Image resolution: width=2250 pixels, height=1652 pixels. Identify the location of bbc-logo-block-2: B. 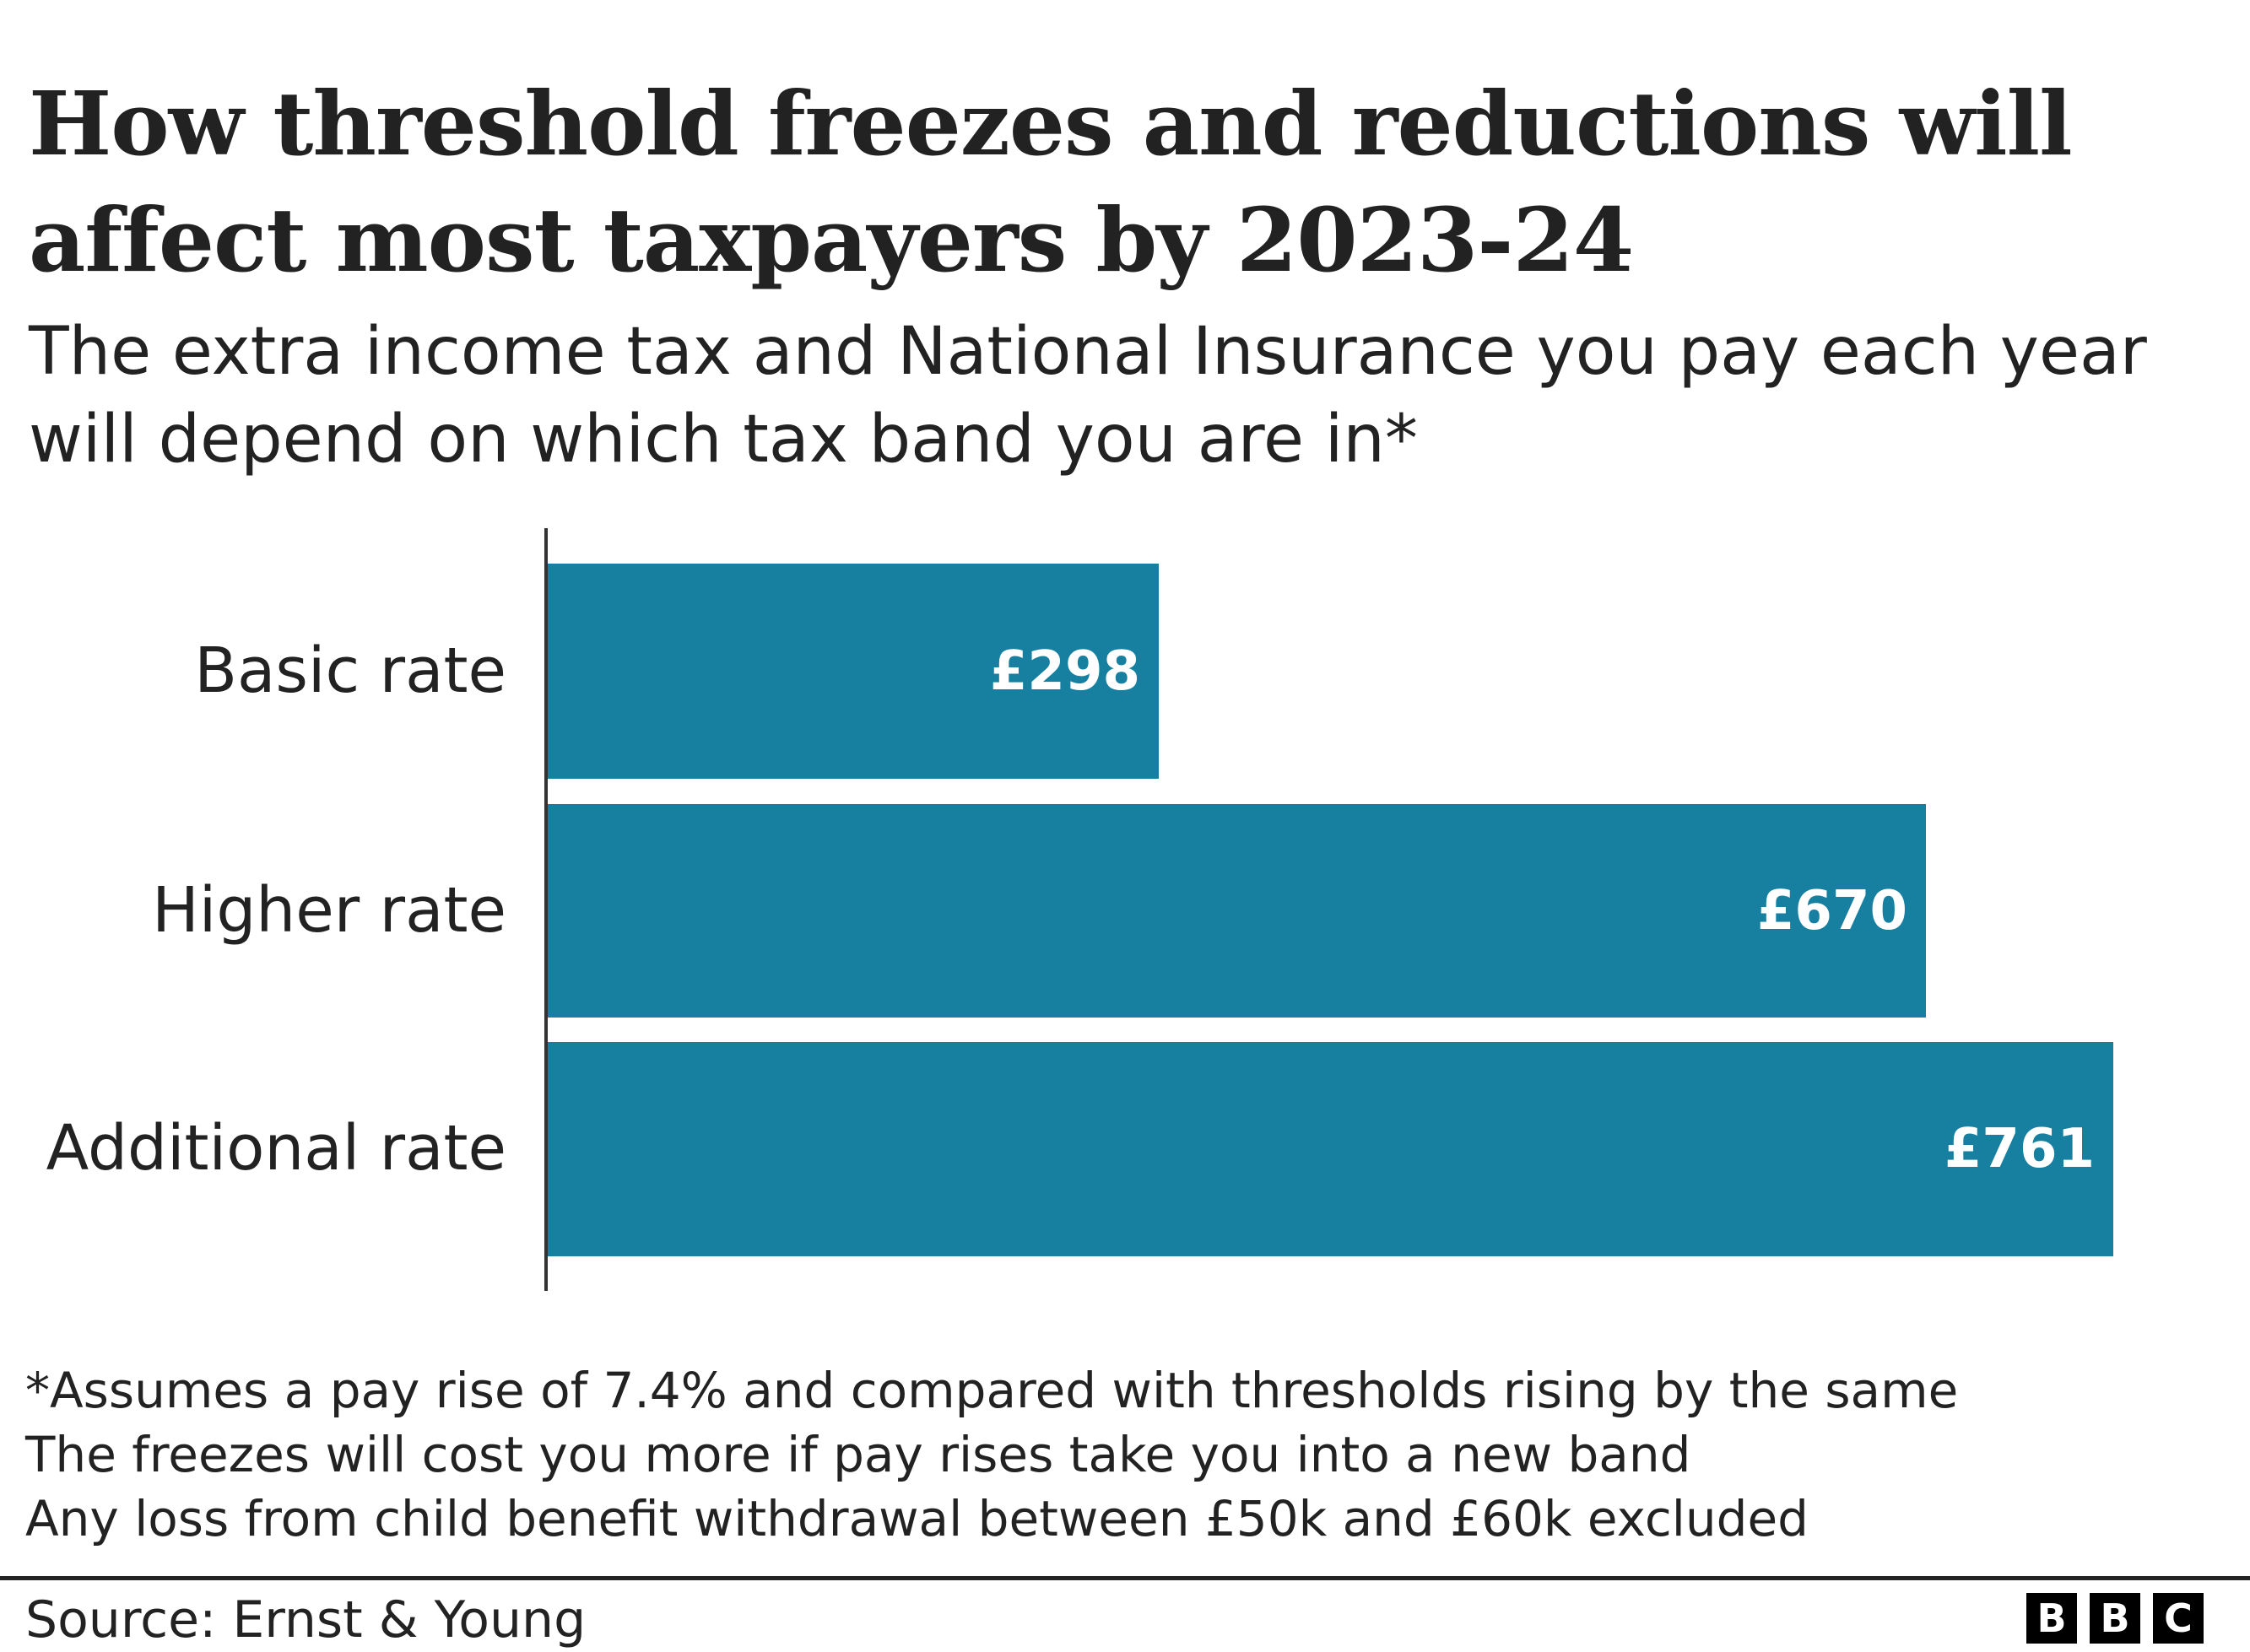
(2115, 1619).